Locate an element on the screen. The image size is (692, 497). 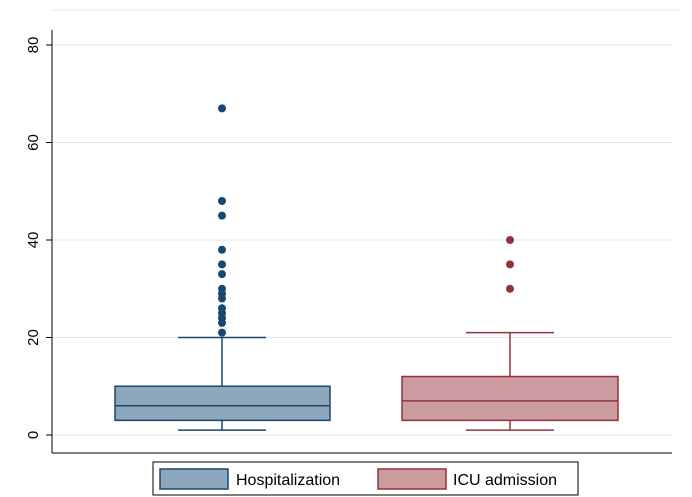
y-tick-label: 80 is located at coordinates (33, 45).